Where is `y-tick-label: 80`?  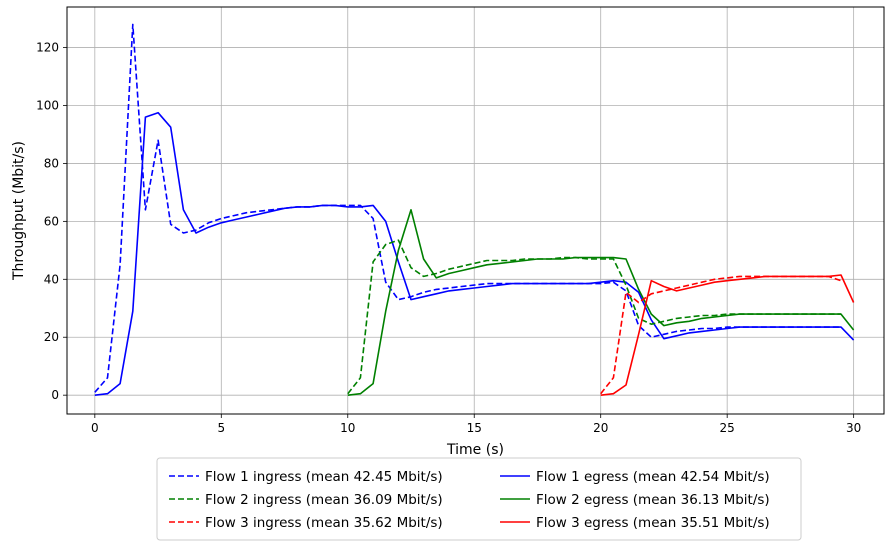 y-tick-label: 80 is located at coordinates (51, 163).